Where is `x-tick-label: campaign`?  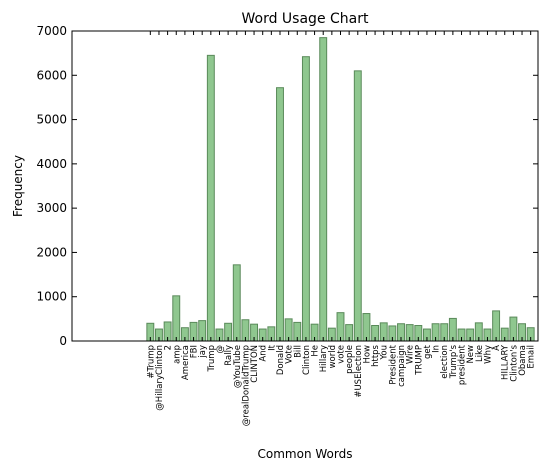 x-tick-label: campaign is located at coordinates (402, 366).